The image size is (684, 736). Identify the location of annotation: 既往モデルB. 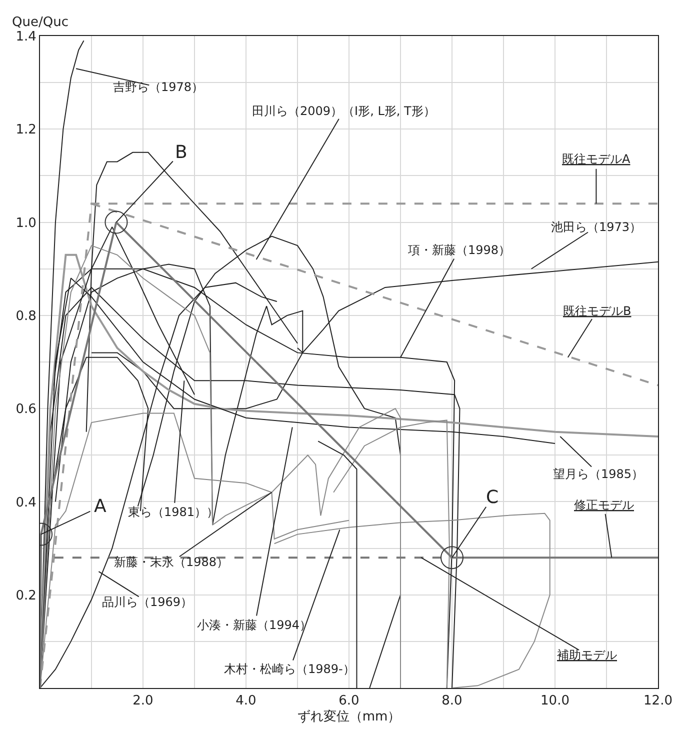
(597, 311).